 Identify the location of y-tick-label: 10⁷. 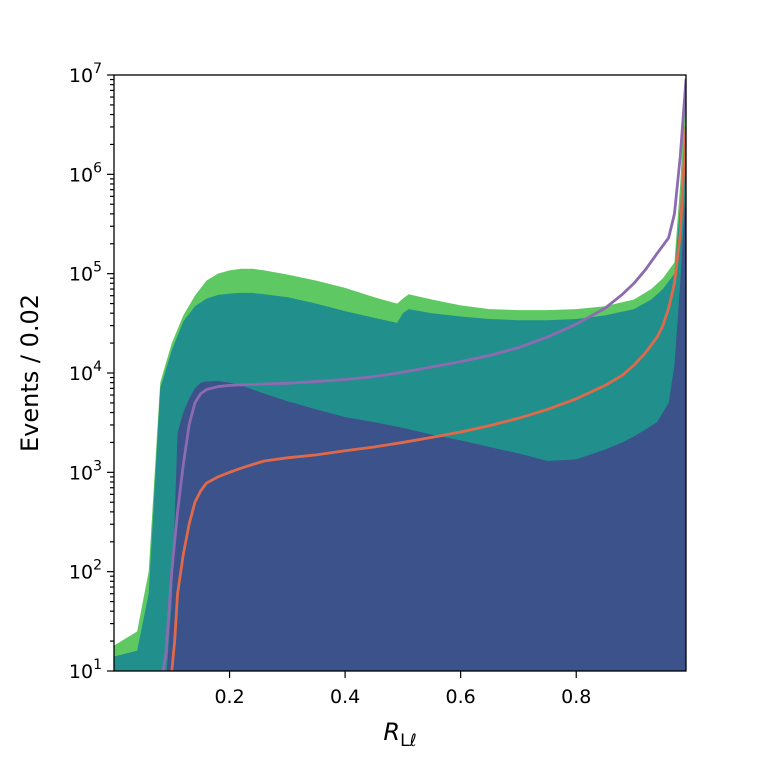
(85, 74).